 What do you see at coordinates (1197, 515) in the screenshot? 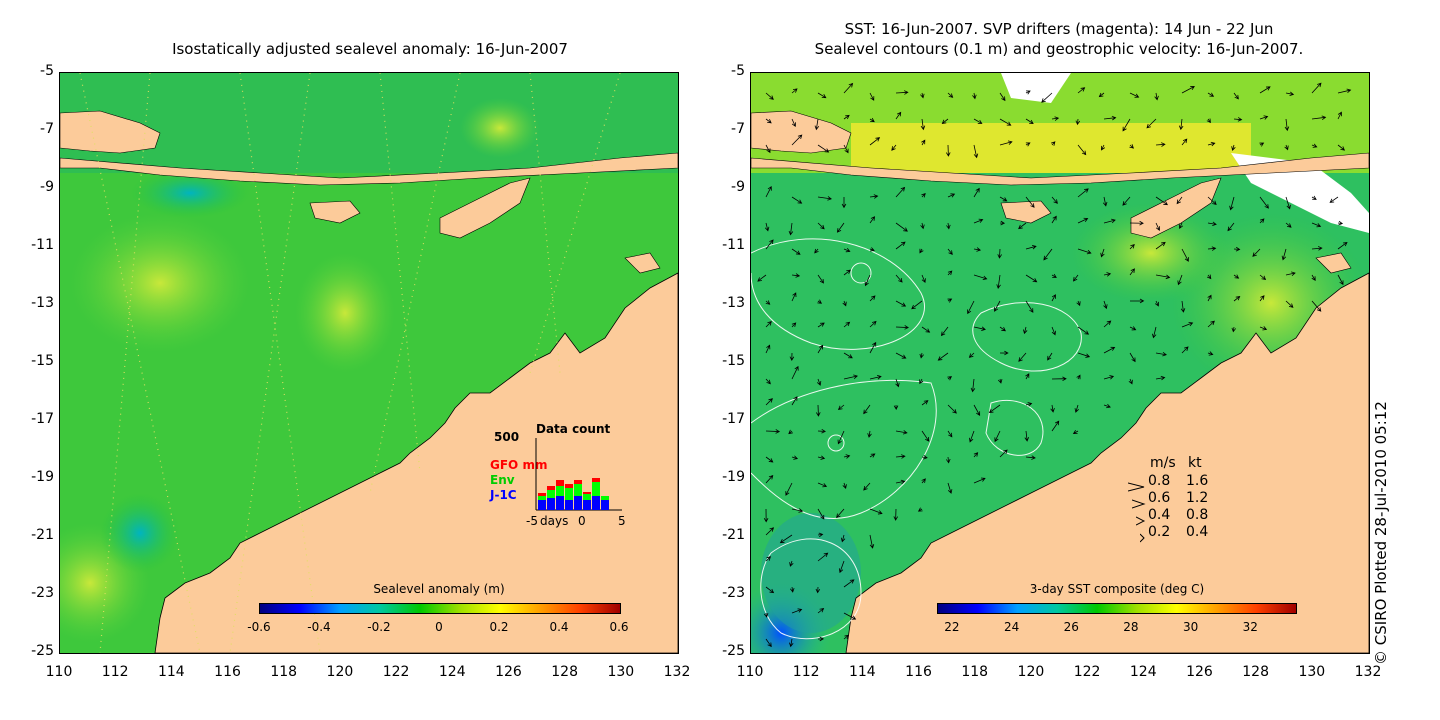
I see `velocity-kt-value: 0.8` at bounding box center [1197, 515].